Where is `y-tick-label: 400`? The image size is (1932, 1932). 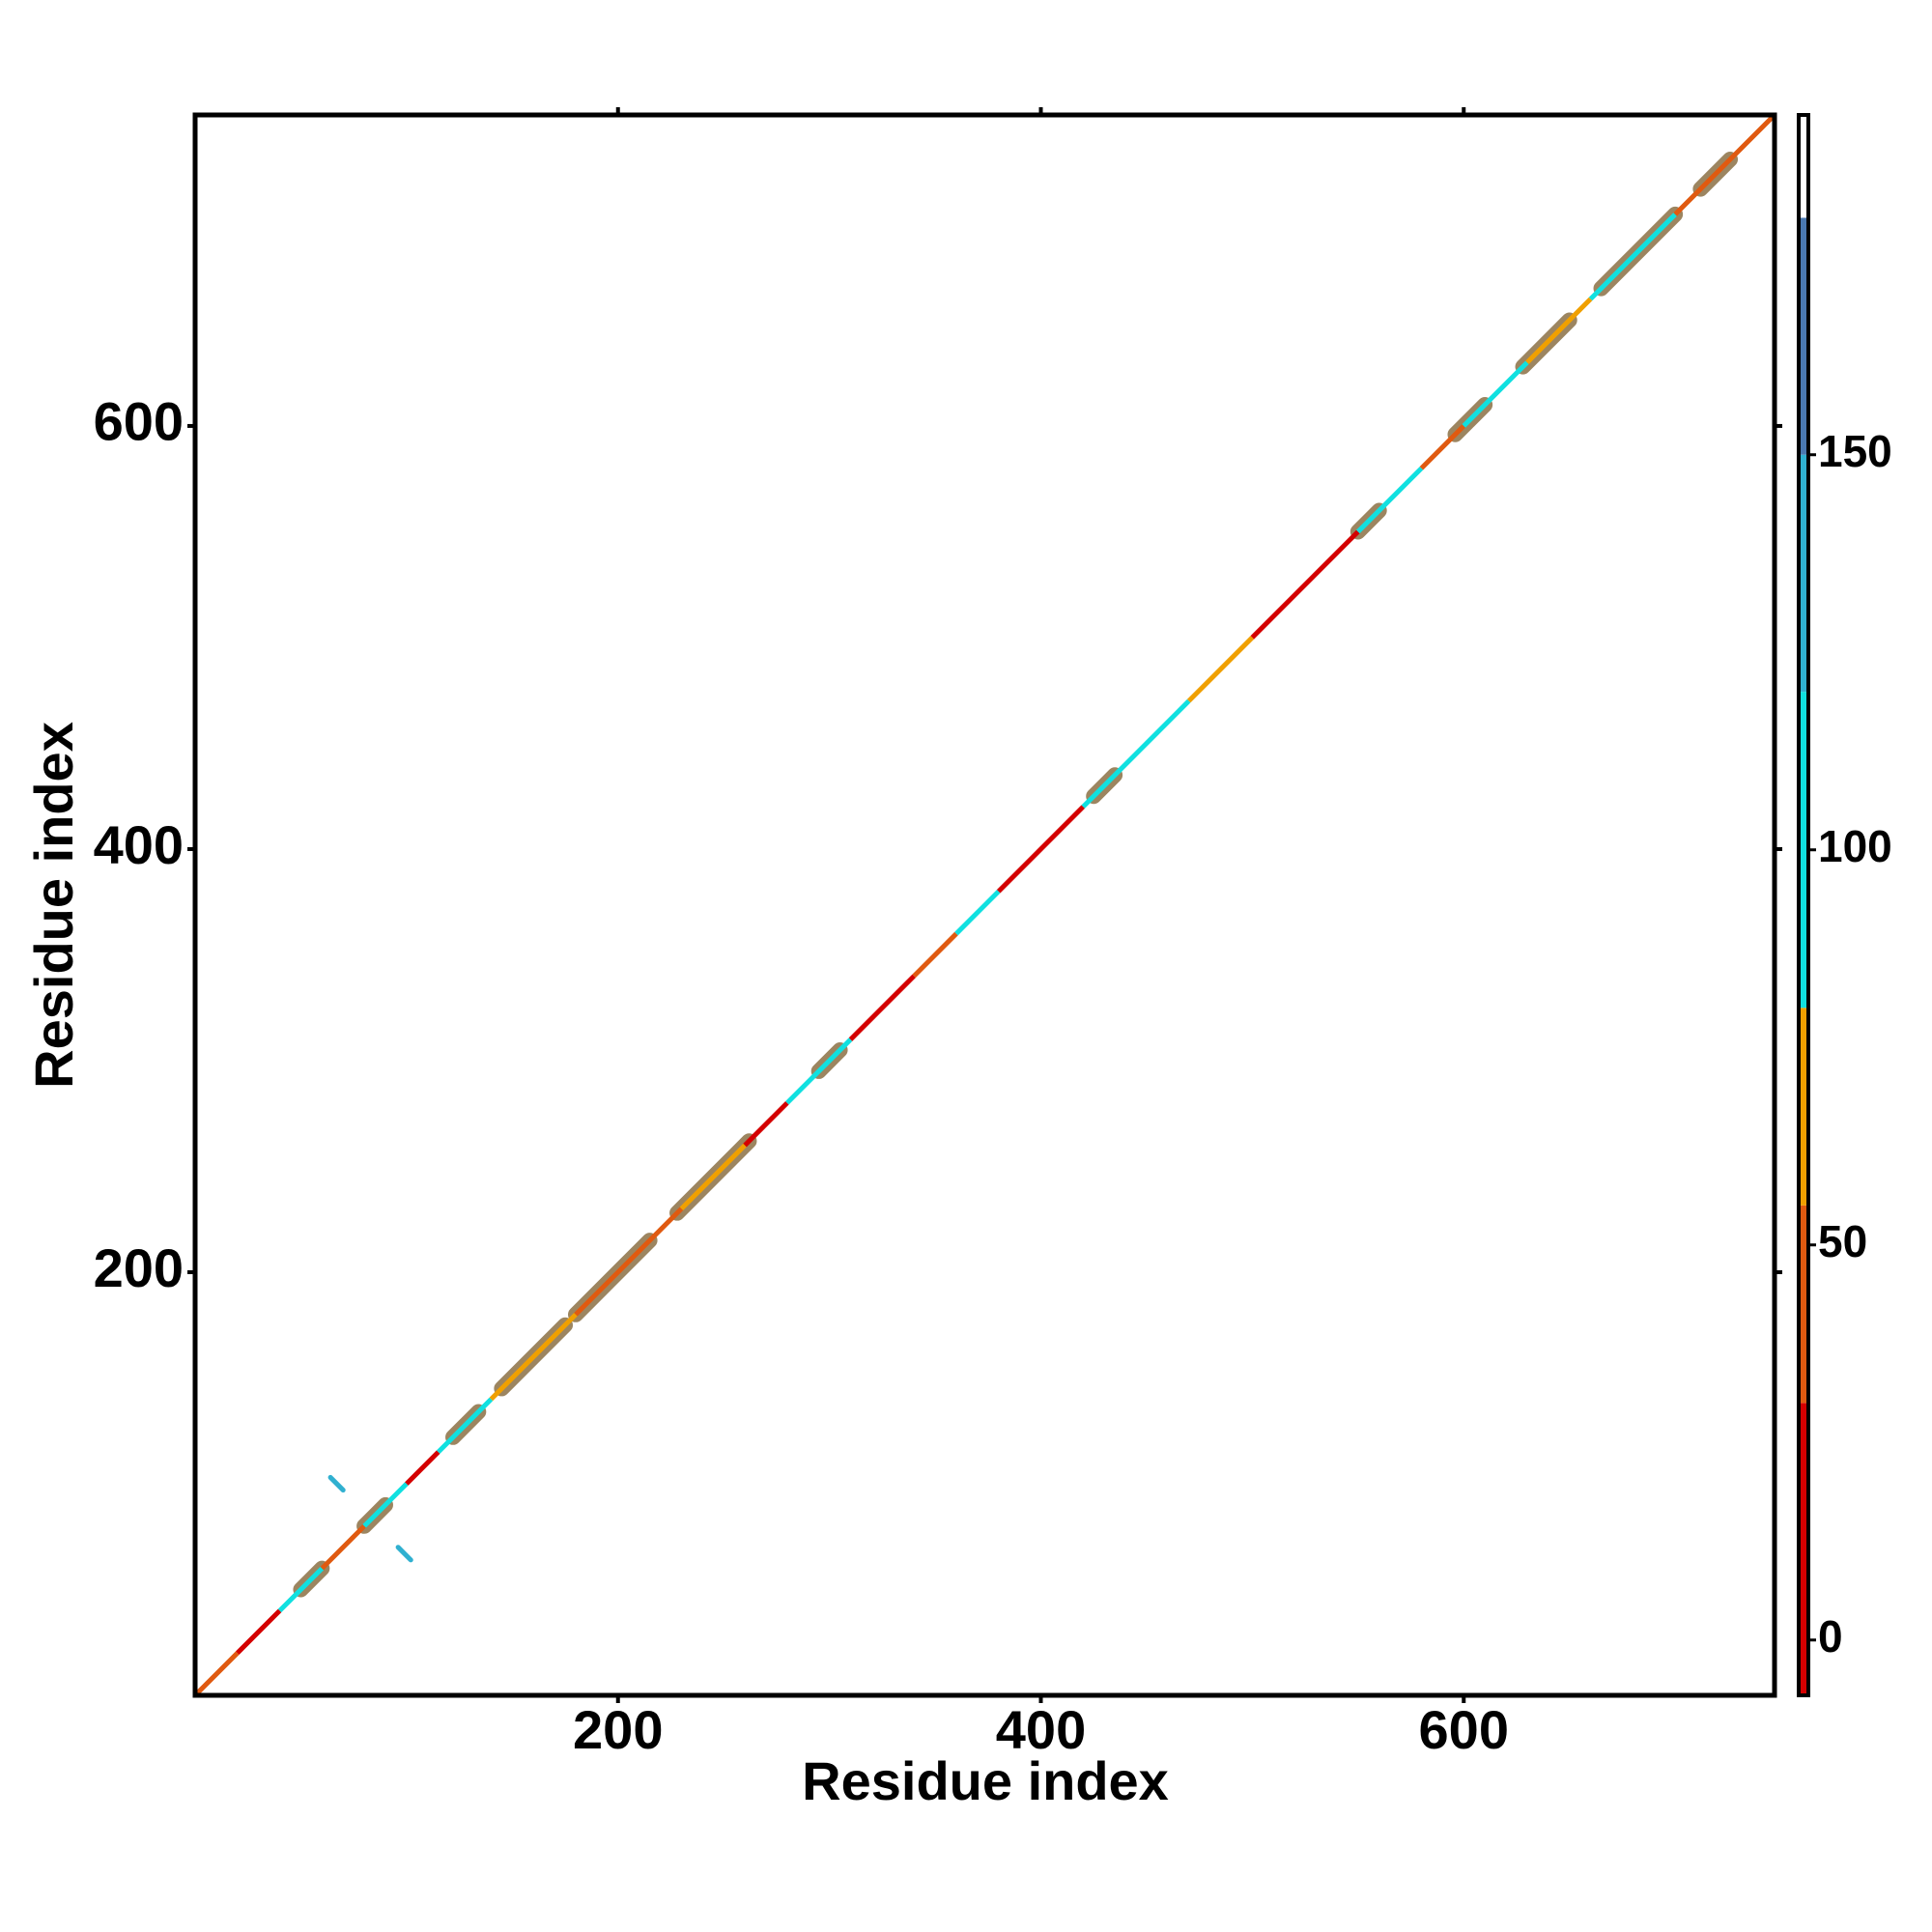
y-tick-label: 400 is located at coordinates (139, 844).